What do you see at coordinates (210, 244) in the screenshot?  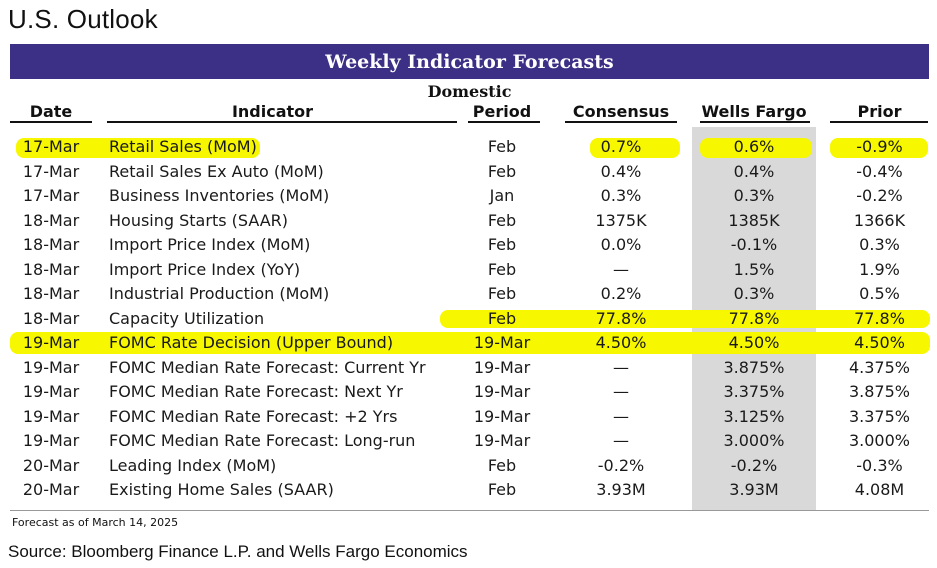 I see `indicator-cell: Import Price Index (MoM)` at bounding box center [210, 244].